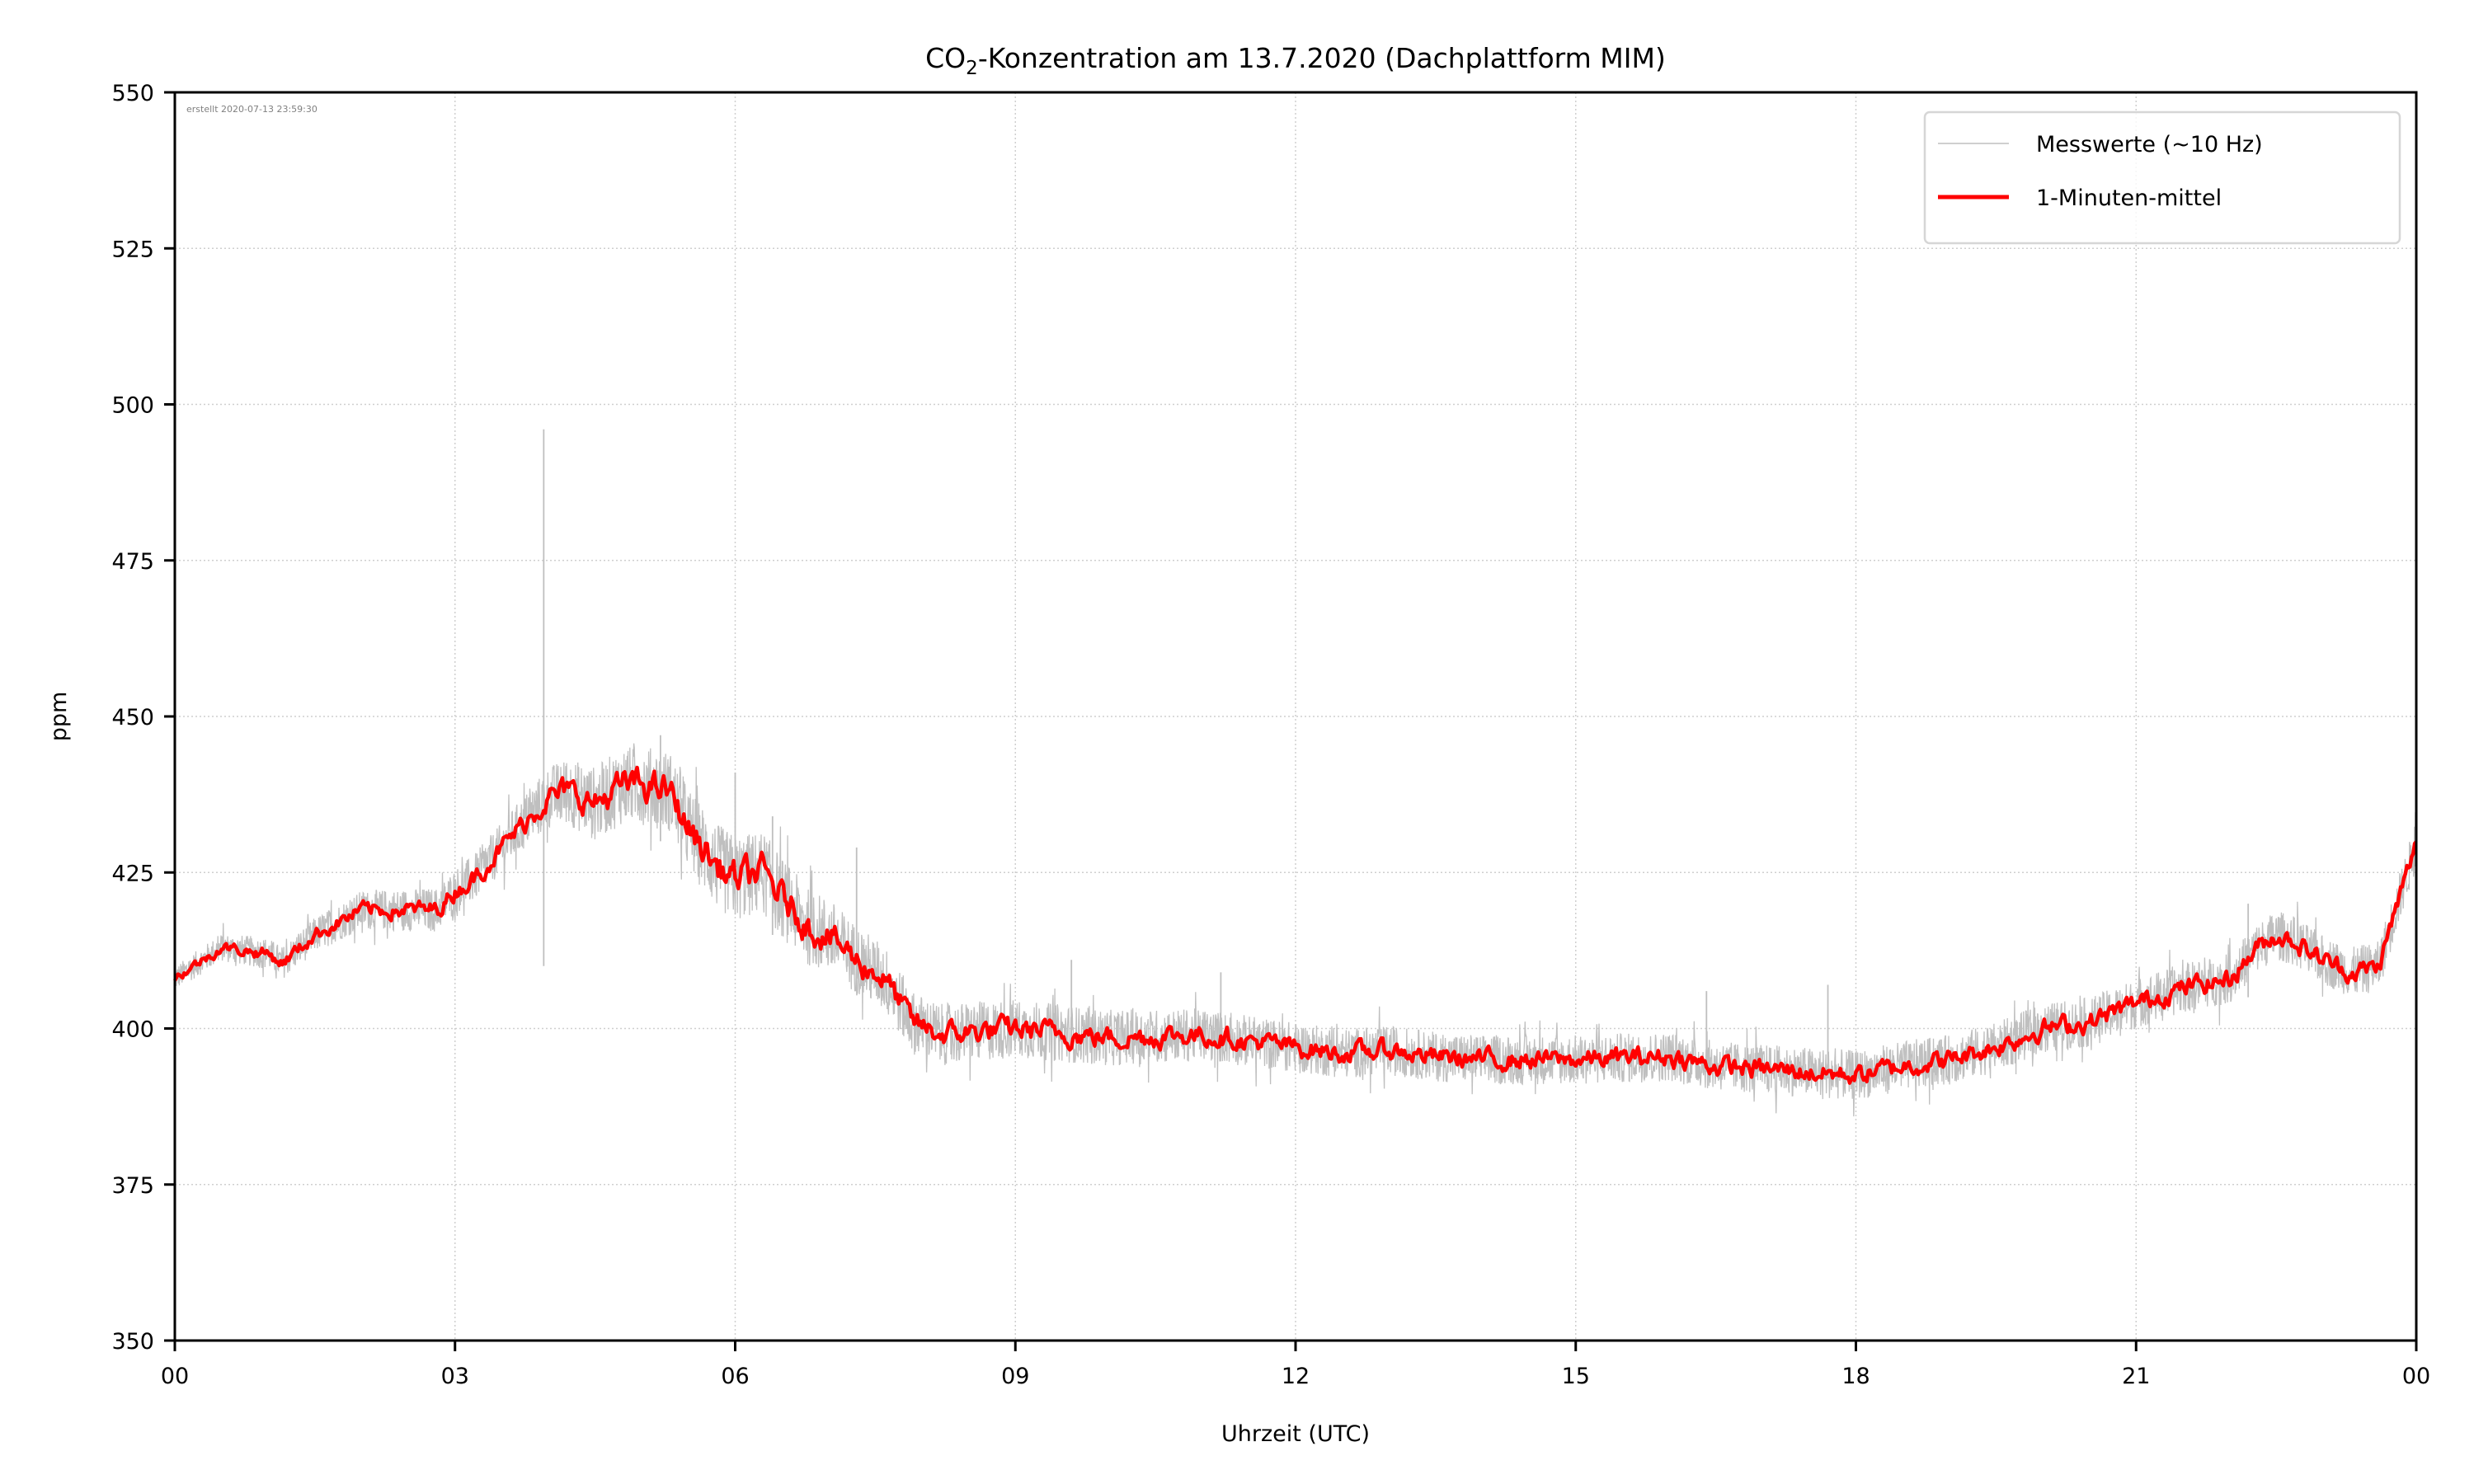 Image resolution: width=2474 pixels, height=1484 pixels. I want to click on y-tick-label: 550, so click(132, 93).